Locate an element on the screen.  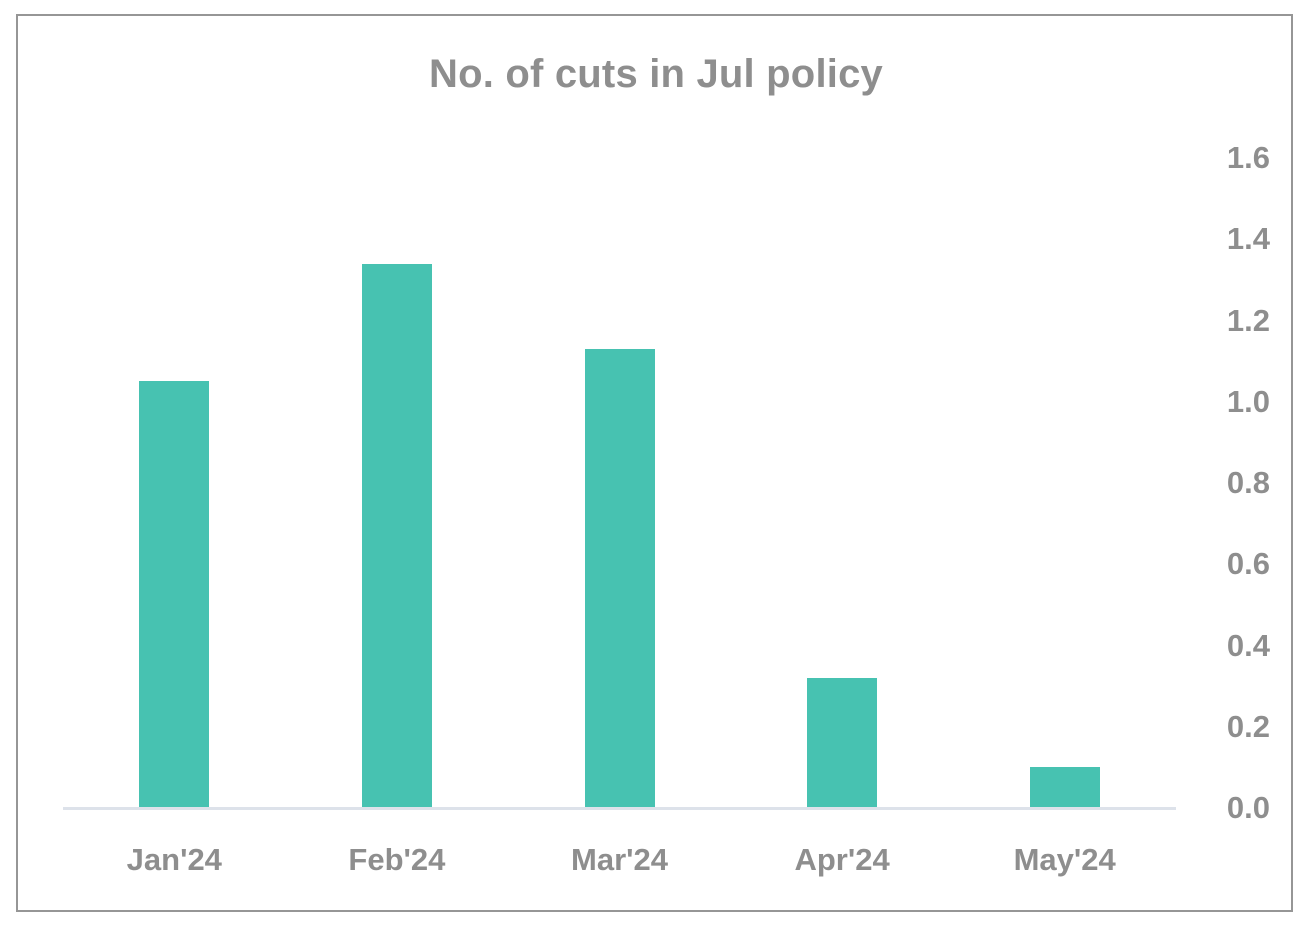
x-tick-label: May'24 is located at coordinates (1064, 859).